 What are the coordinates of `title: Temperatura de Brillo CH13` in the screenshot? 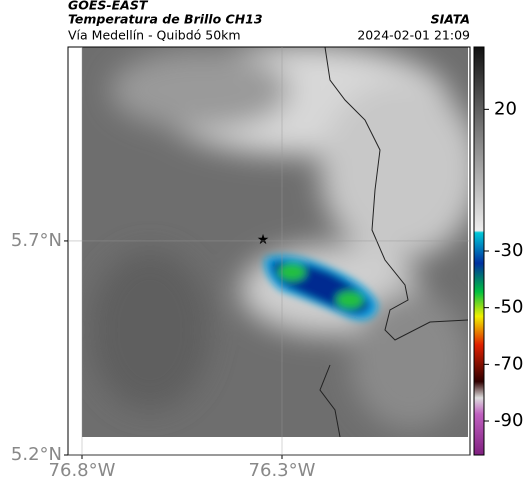 It's located at (165, 19).